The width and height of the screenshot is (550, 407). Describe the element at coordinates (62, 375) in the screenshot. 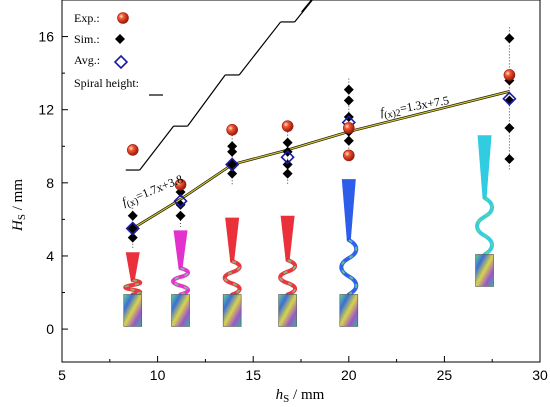

I see `x-tick-label-0: 5` at that location.